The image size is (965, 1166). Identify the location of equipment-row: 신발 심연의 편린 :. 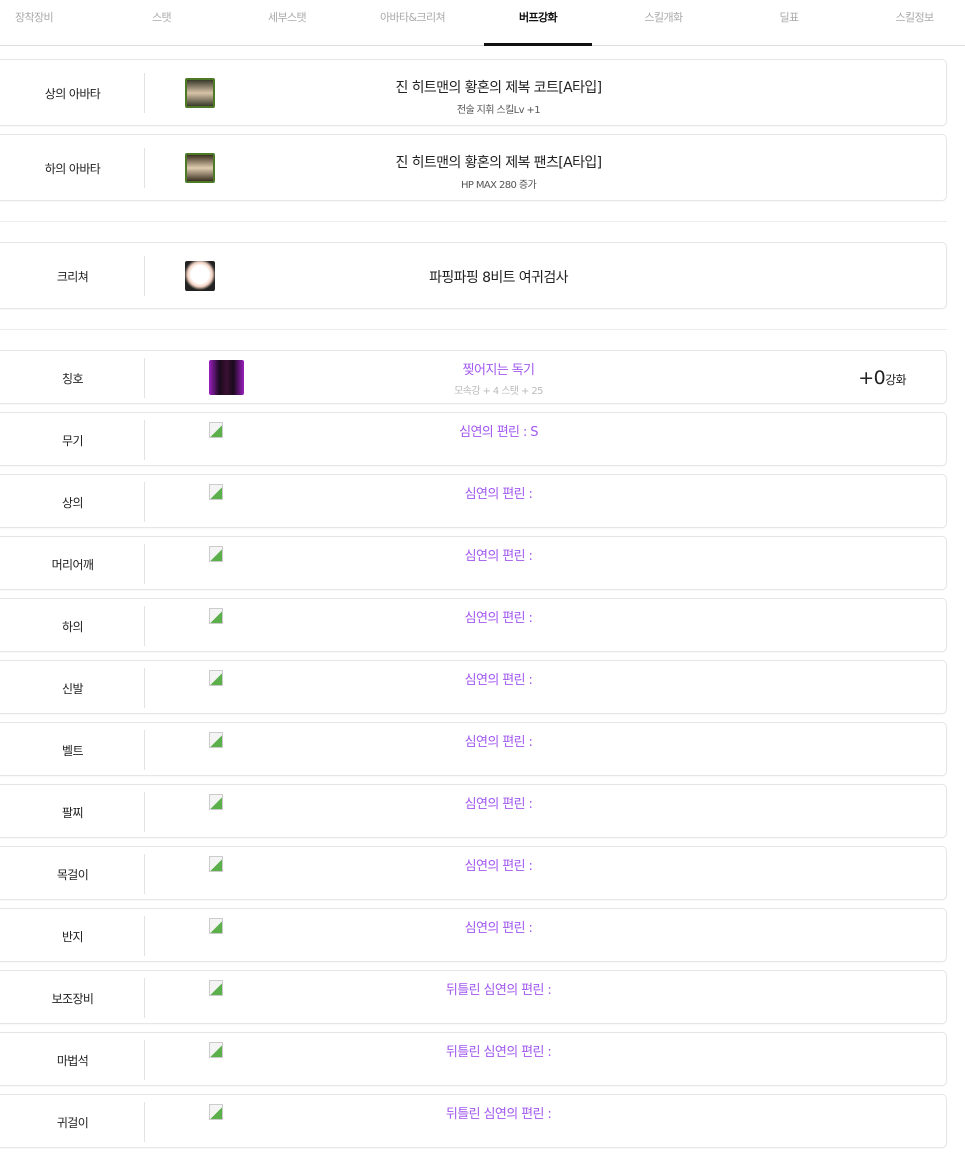
(473, 687).